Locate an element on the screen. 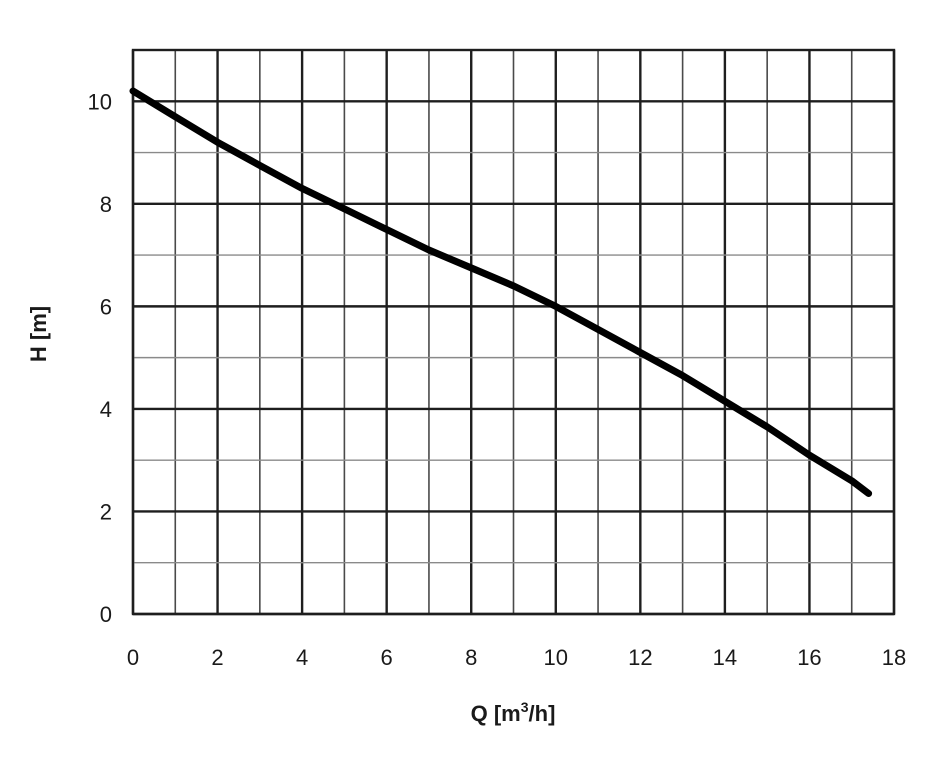 The image size is (930, 768). x-tick-label: 12 is located at coordinates (640, 657).